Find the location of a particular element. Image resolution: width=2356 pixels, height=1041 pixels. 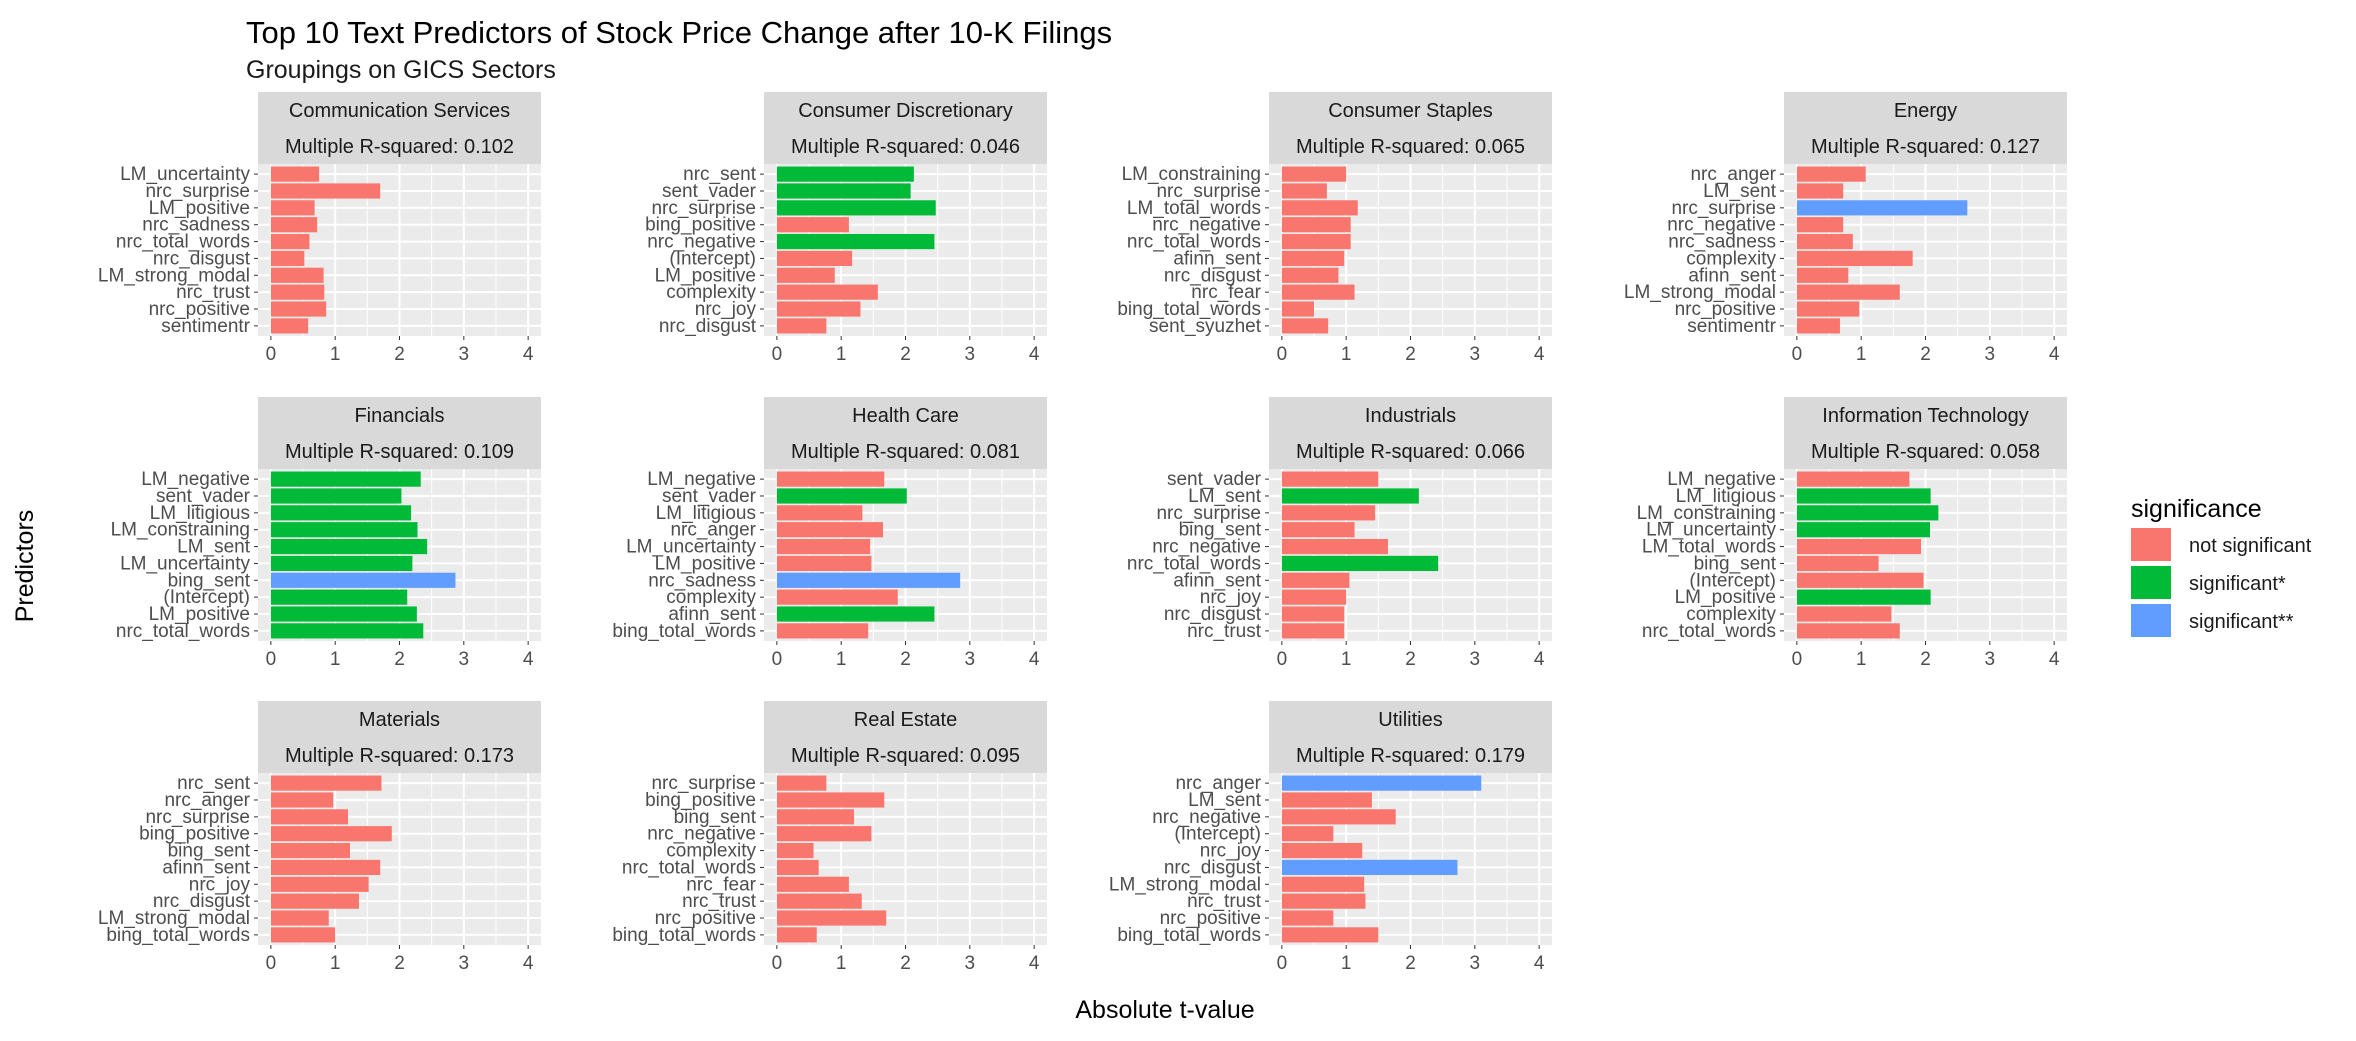

predictor-label: LM_negative is located at coordinates (1721, 479).